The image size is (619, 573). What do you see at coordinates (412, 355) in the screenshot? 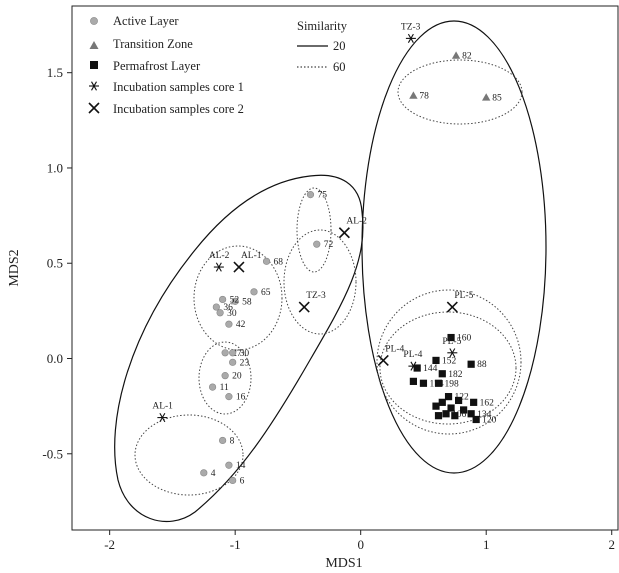
I see `point-label: PL-4` at bounding box center [412, 355].